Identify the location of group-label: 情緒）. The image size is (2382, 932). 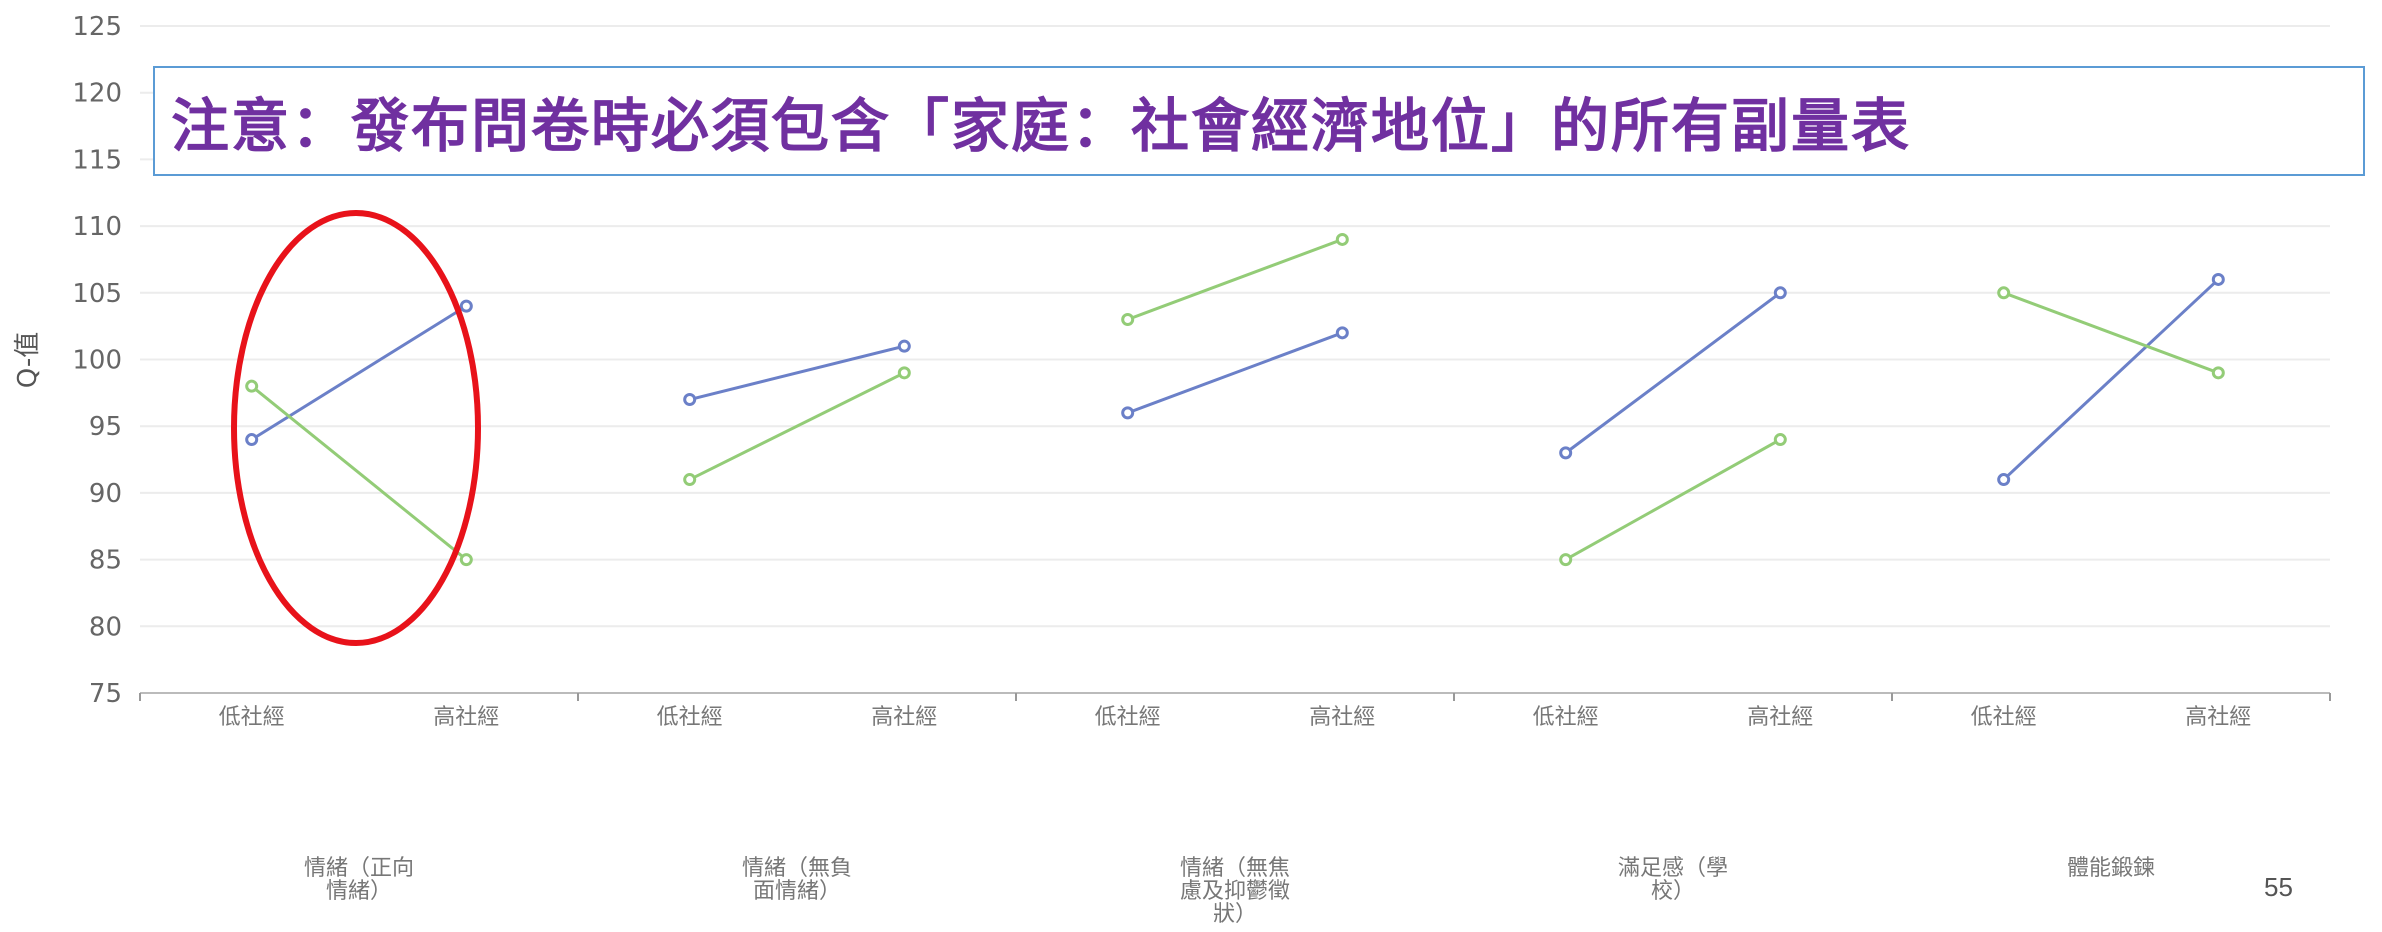
(359, 891).